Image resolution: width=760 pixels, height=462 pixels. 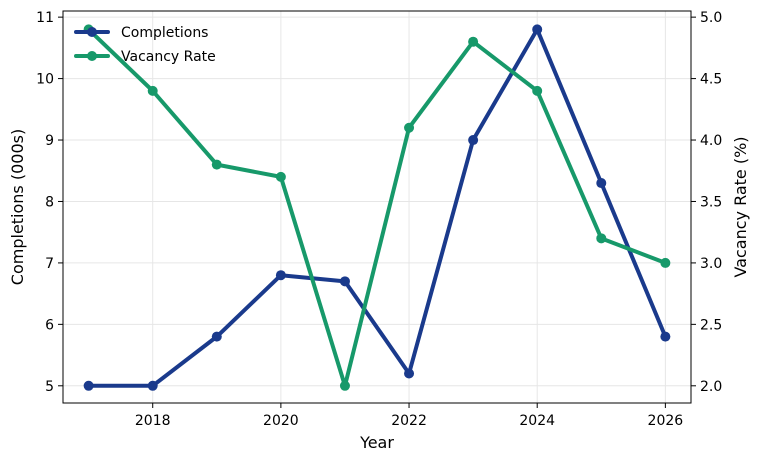 What do you see at coordinates (740, 206) in the screenshot?
I see `y-axis-right-label: Vacancy Rate (%)` at bounding box center [740, 206].